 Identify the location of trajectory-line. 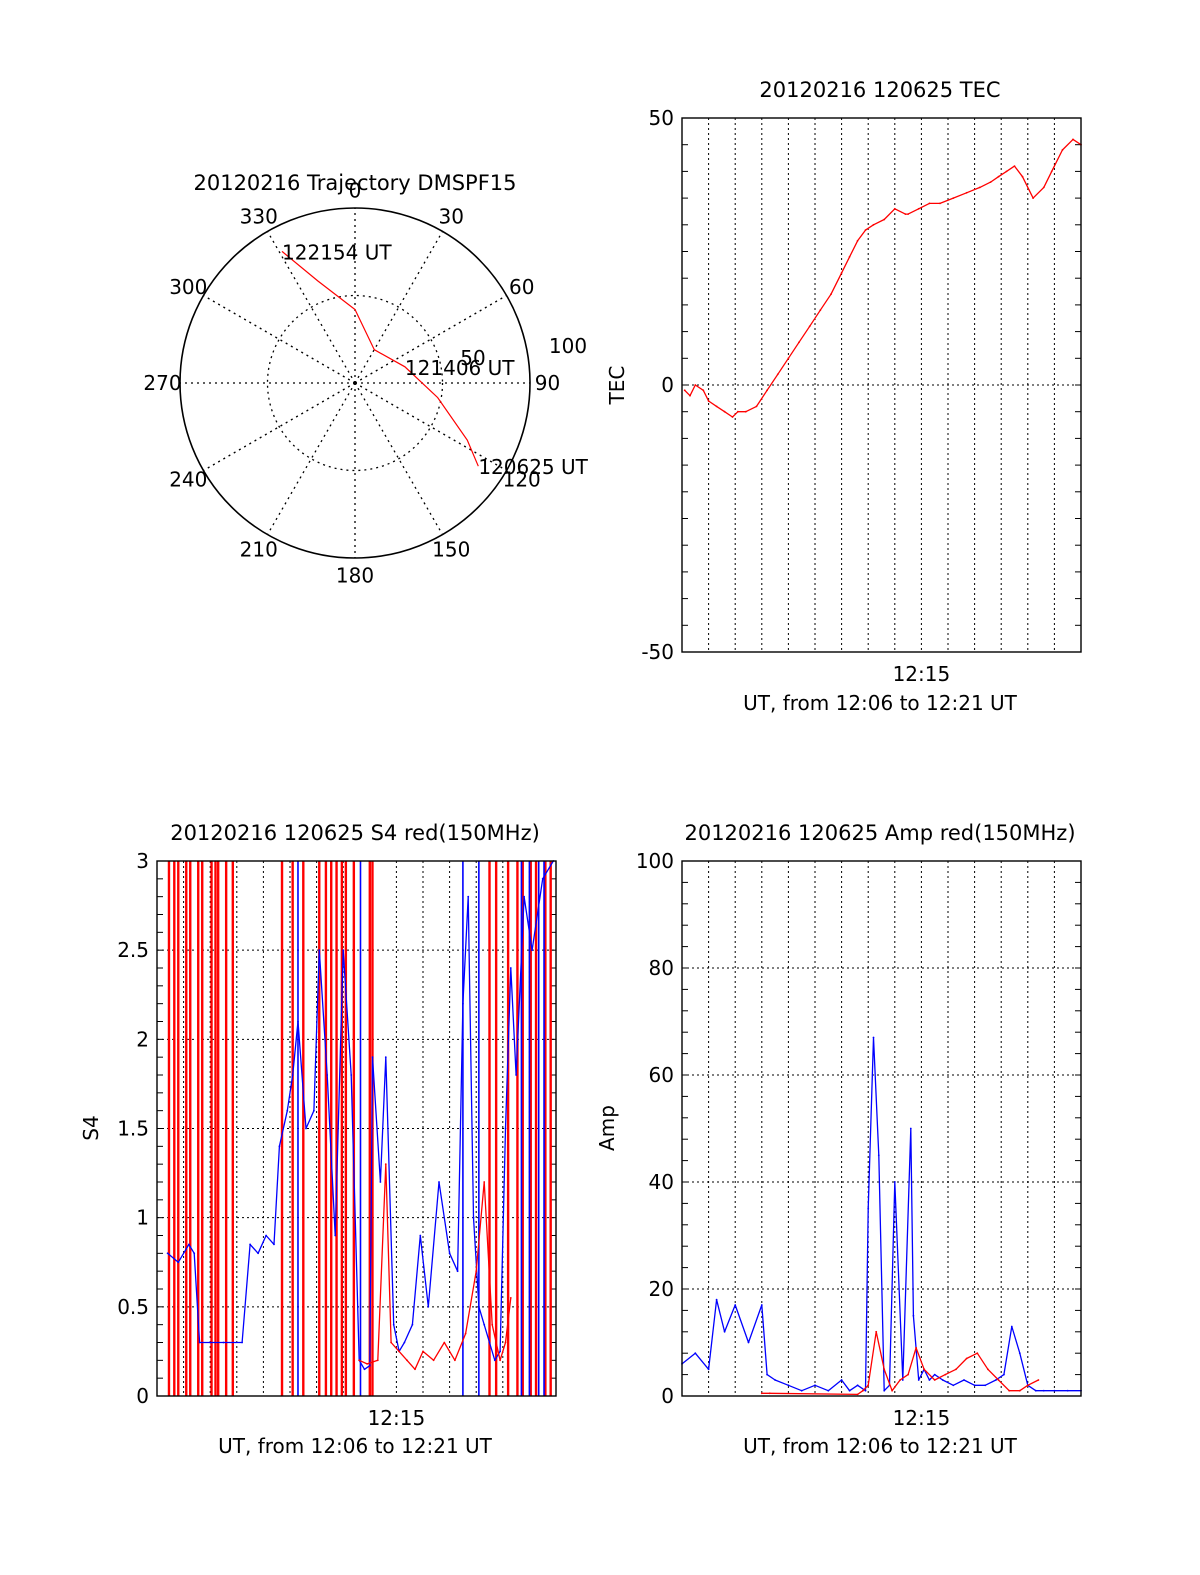
(380, 358).